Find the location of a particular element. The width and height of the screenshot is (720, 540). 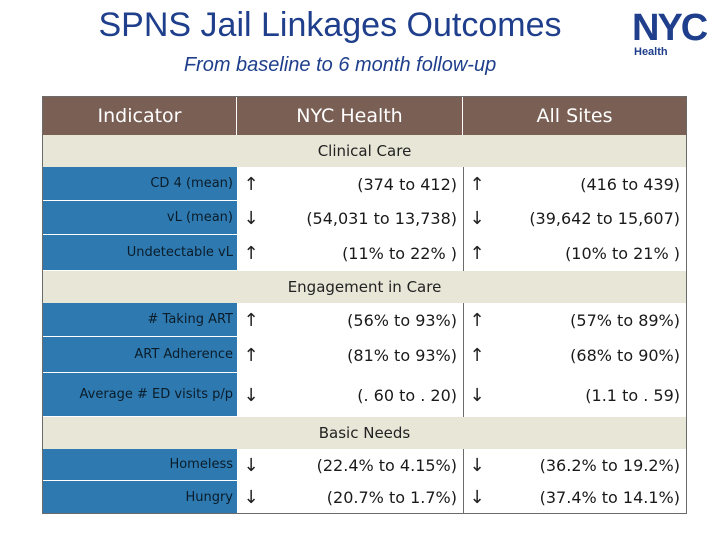

column-header-nyc-health: NYC Health is located at coordinates (350, 116).